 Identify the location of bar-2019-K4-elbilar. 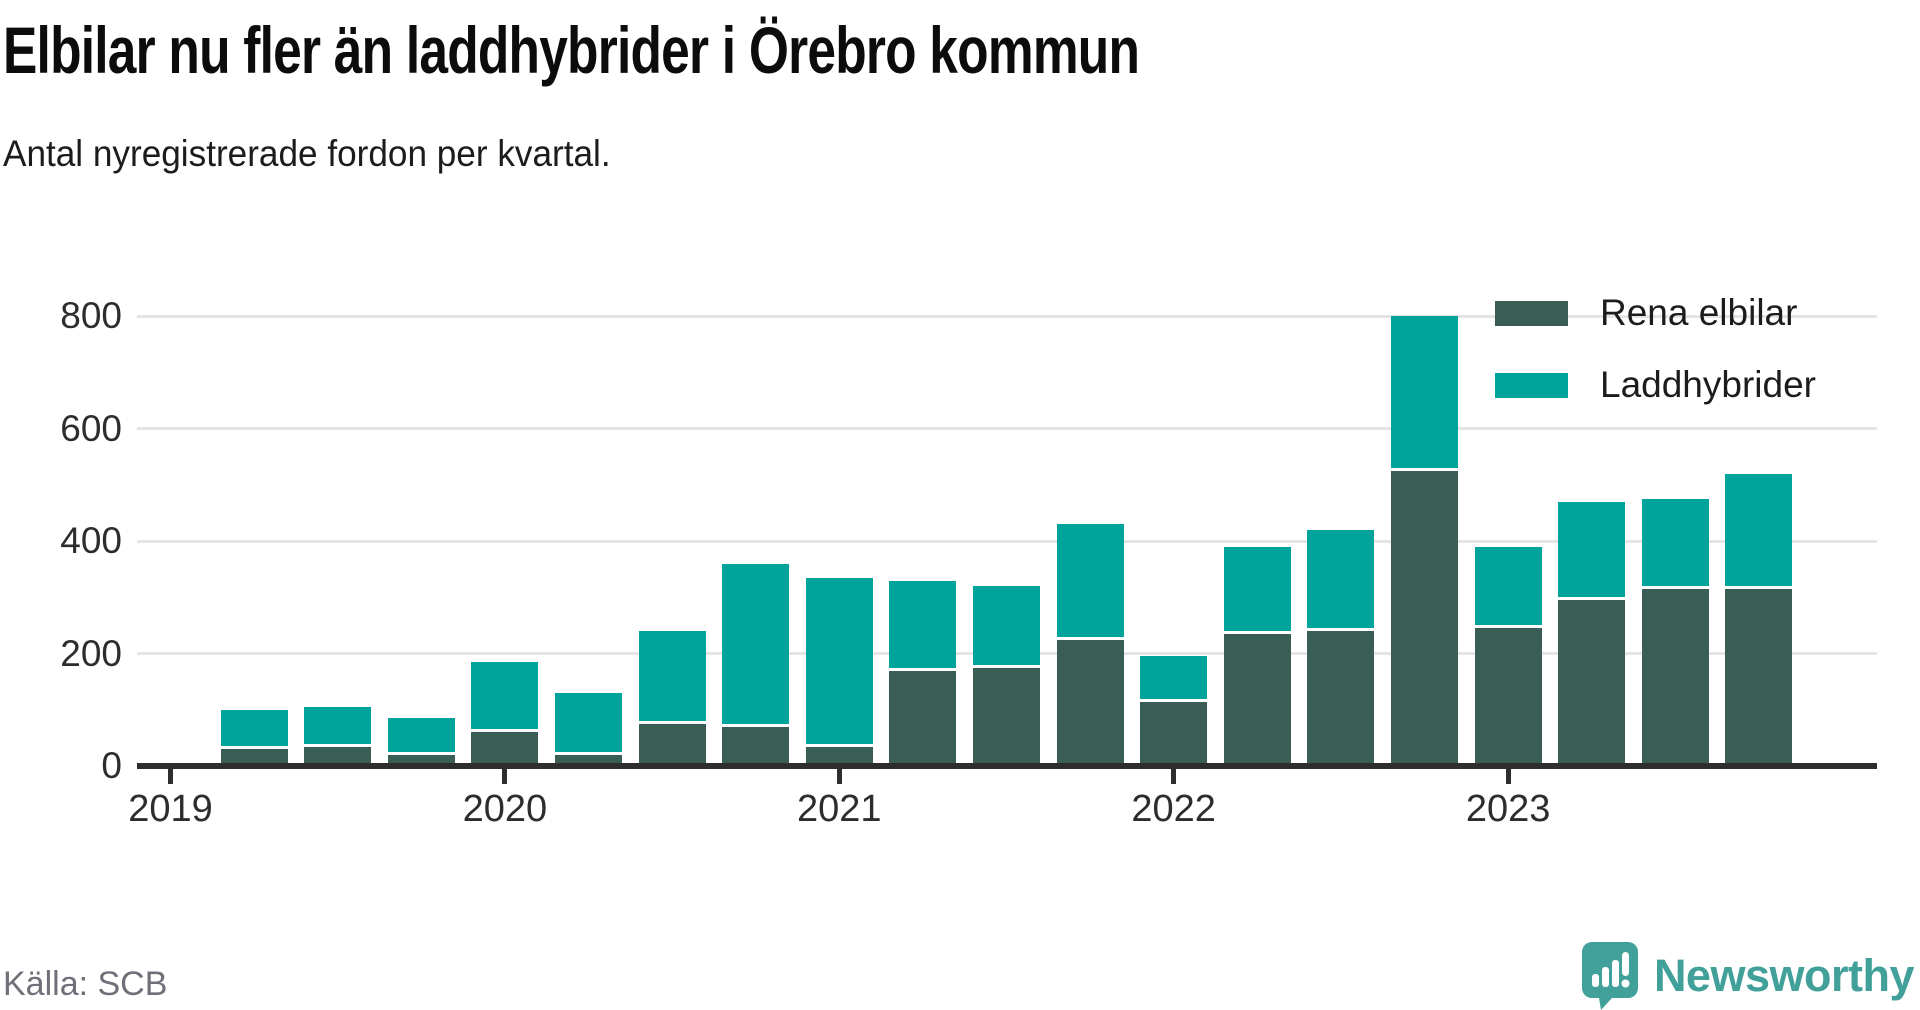
(421, 758).